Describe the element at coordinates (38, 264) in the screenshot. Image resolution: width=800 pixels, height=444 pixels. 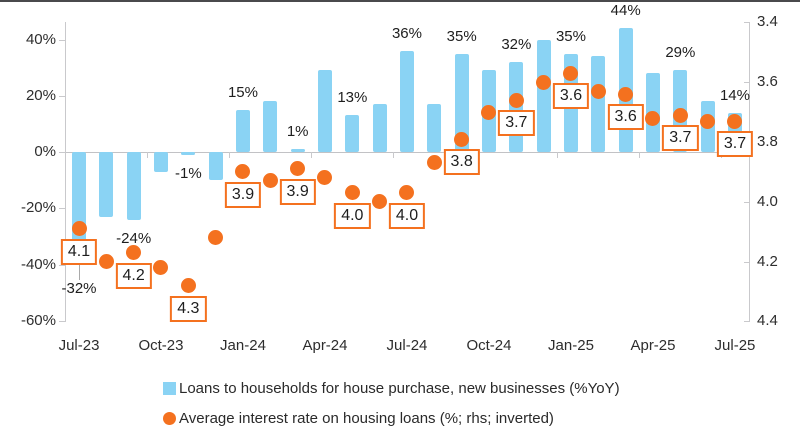
I see `left-axis-tick-label: -40%` at that location.